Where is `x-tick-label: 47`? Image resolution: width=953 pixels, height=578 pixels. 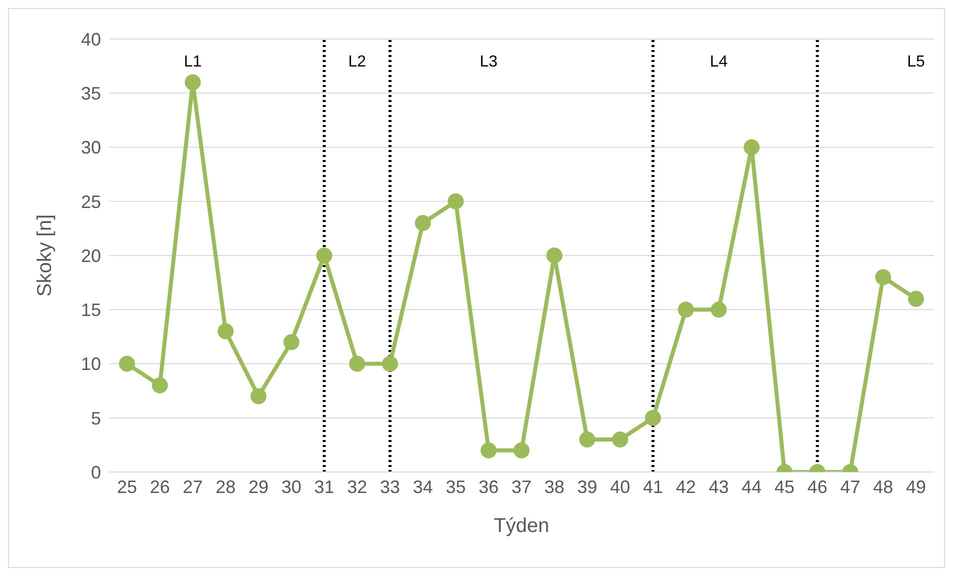 x-tick-label: 47 is located at coordinates (850, 486).